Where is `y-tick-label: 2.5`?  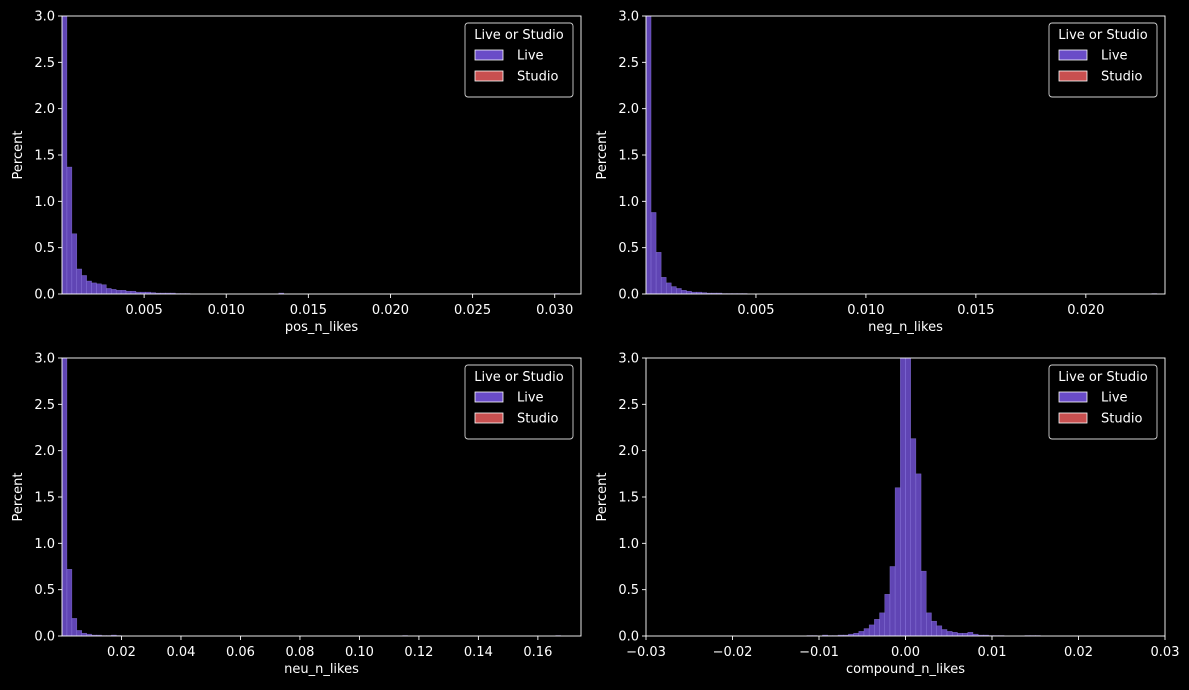 y-tick-label: 2.5 is located at coordinates (44, 405).